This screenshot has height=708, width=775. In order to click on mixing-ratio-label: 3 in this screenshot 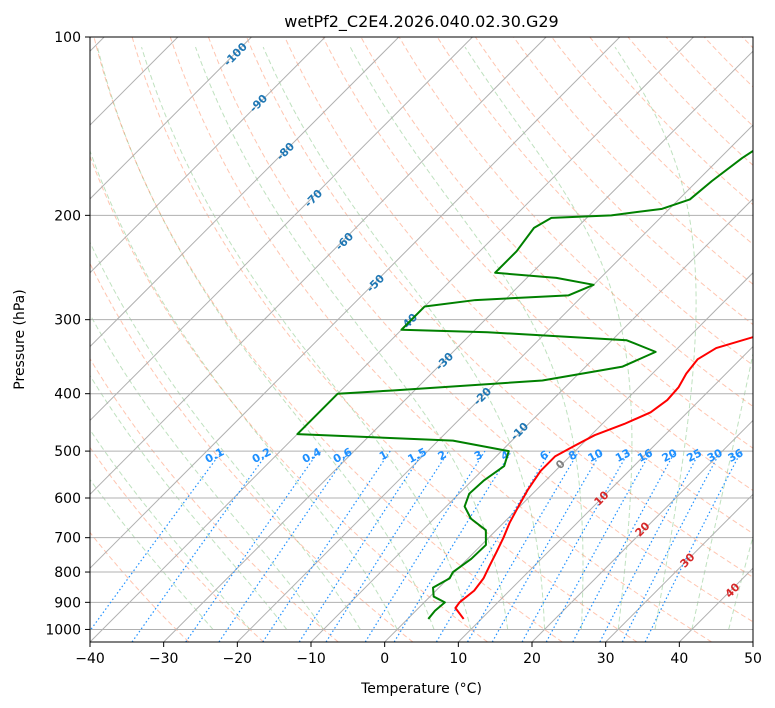, I will do `click(478, 455)`.